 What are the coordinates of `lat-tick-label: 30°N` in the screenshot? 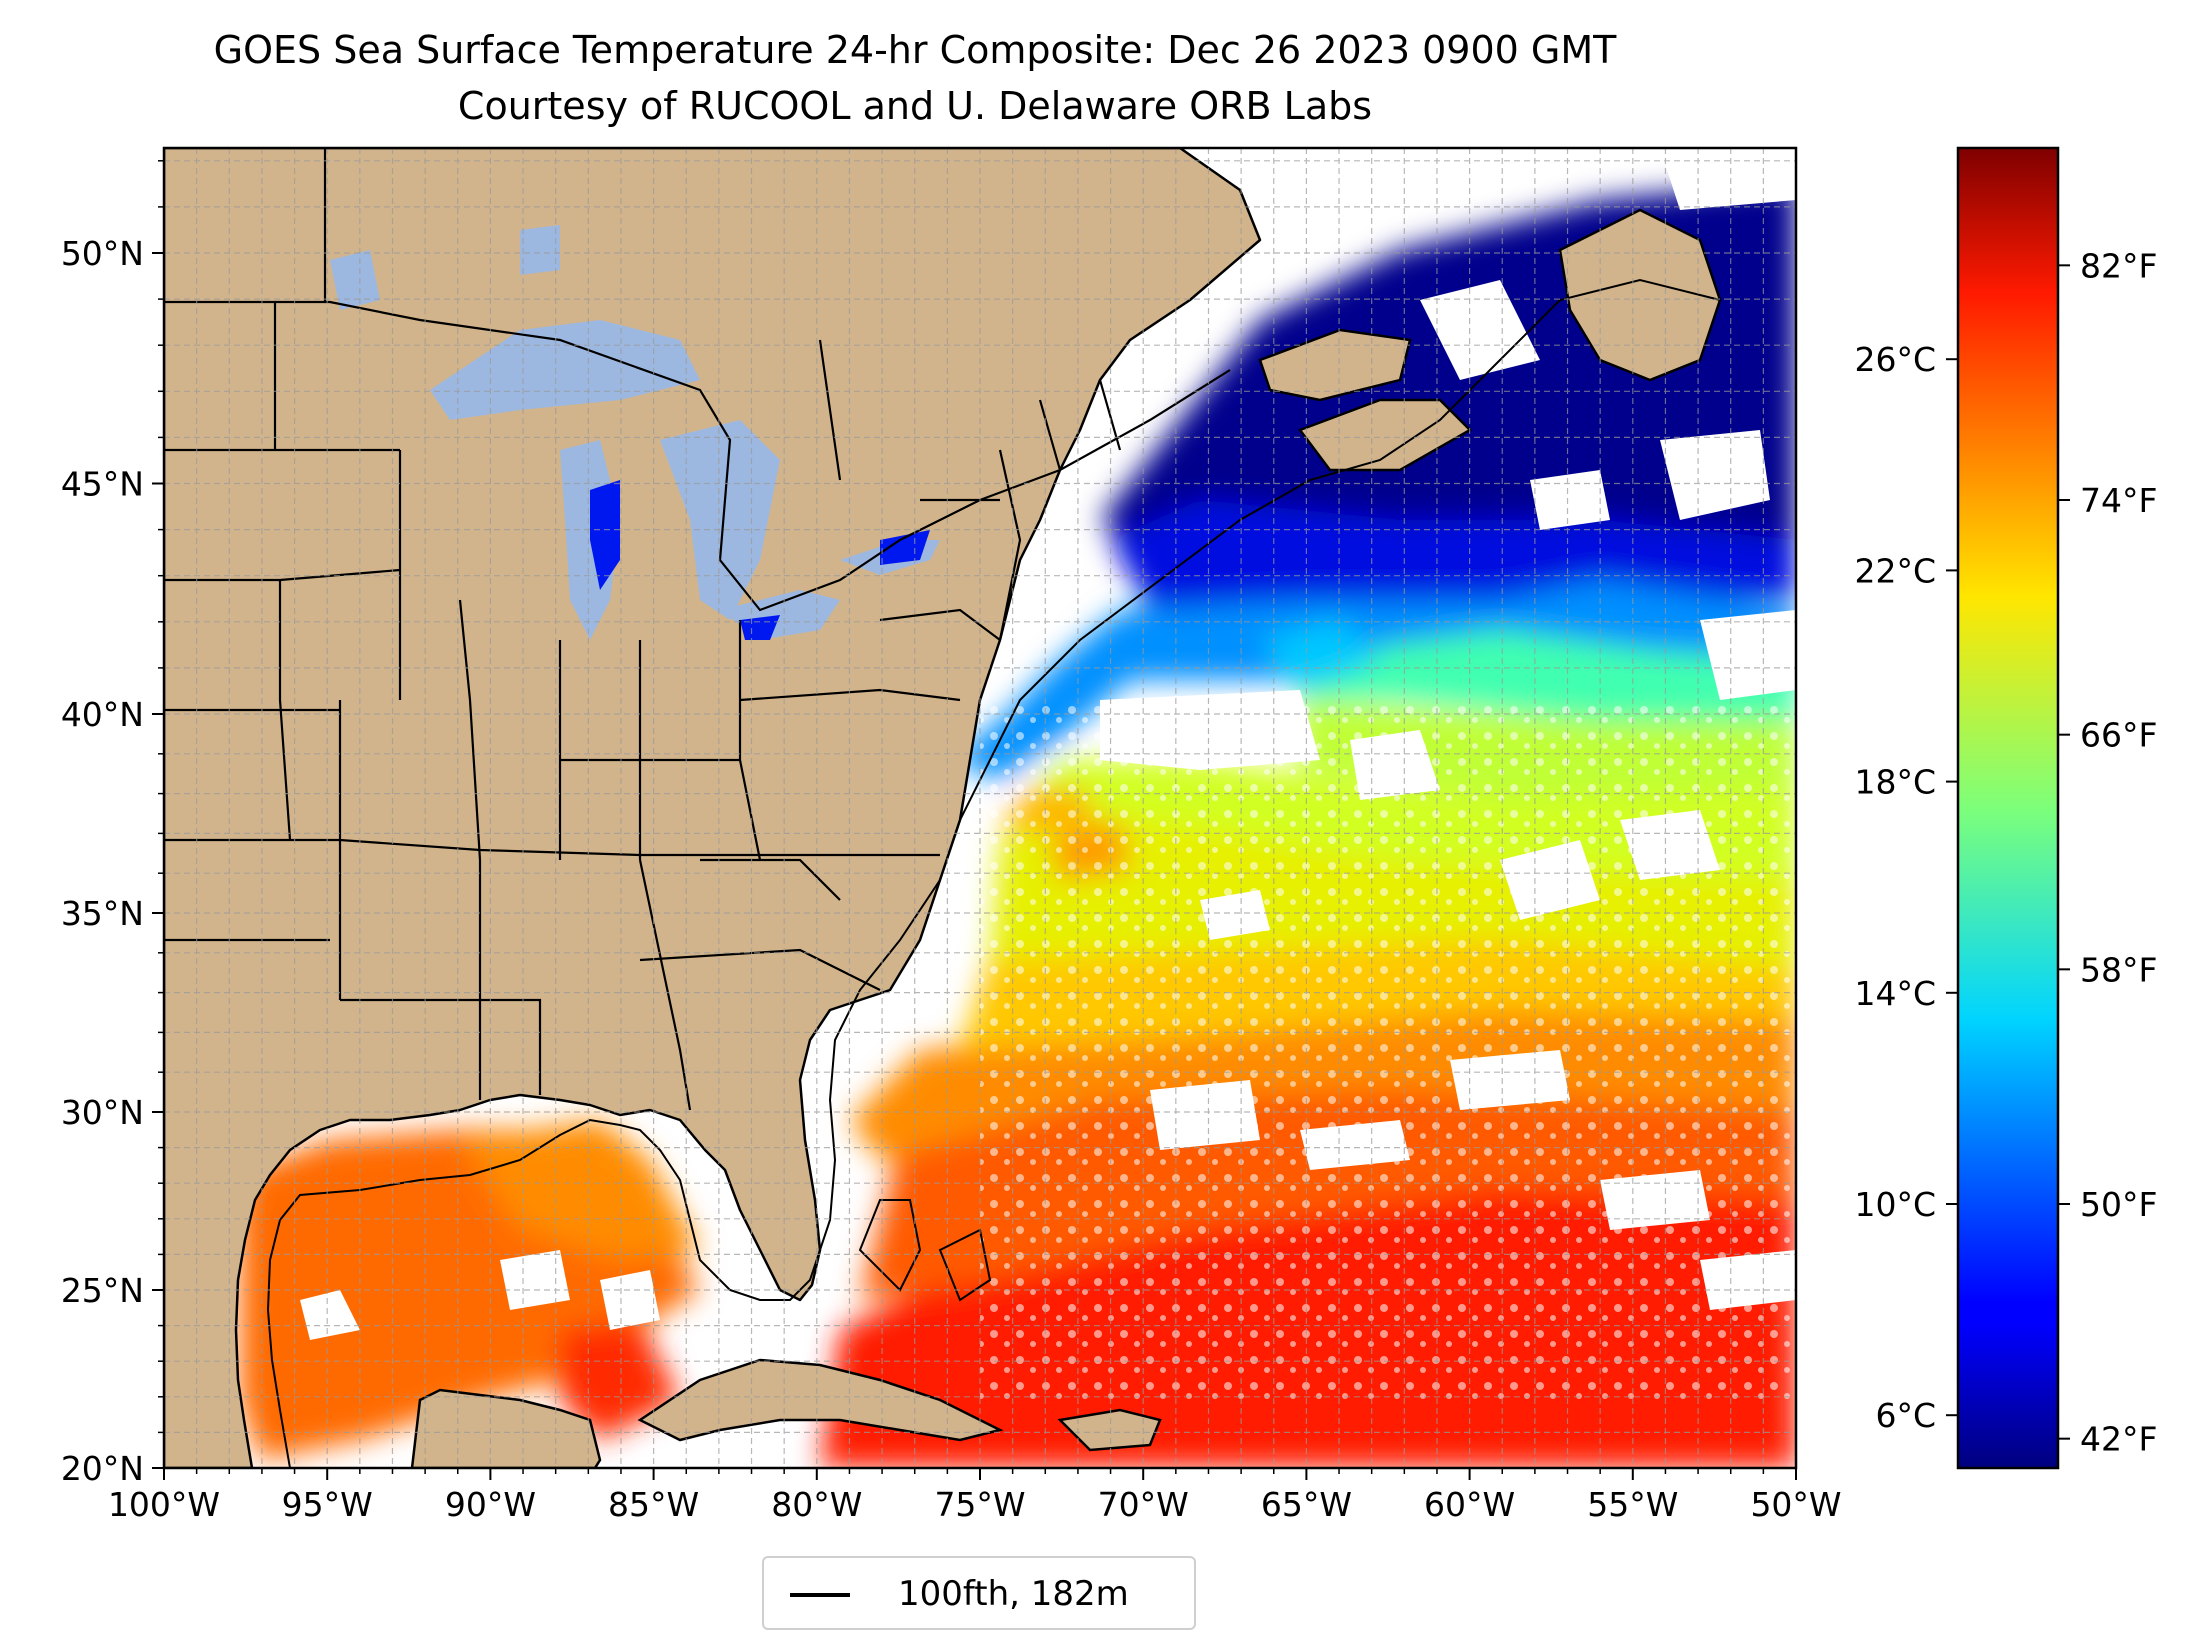 It's located at (102, 1112).